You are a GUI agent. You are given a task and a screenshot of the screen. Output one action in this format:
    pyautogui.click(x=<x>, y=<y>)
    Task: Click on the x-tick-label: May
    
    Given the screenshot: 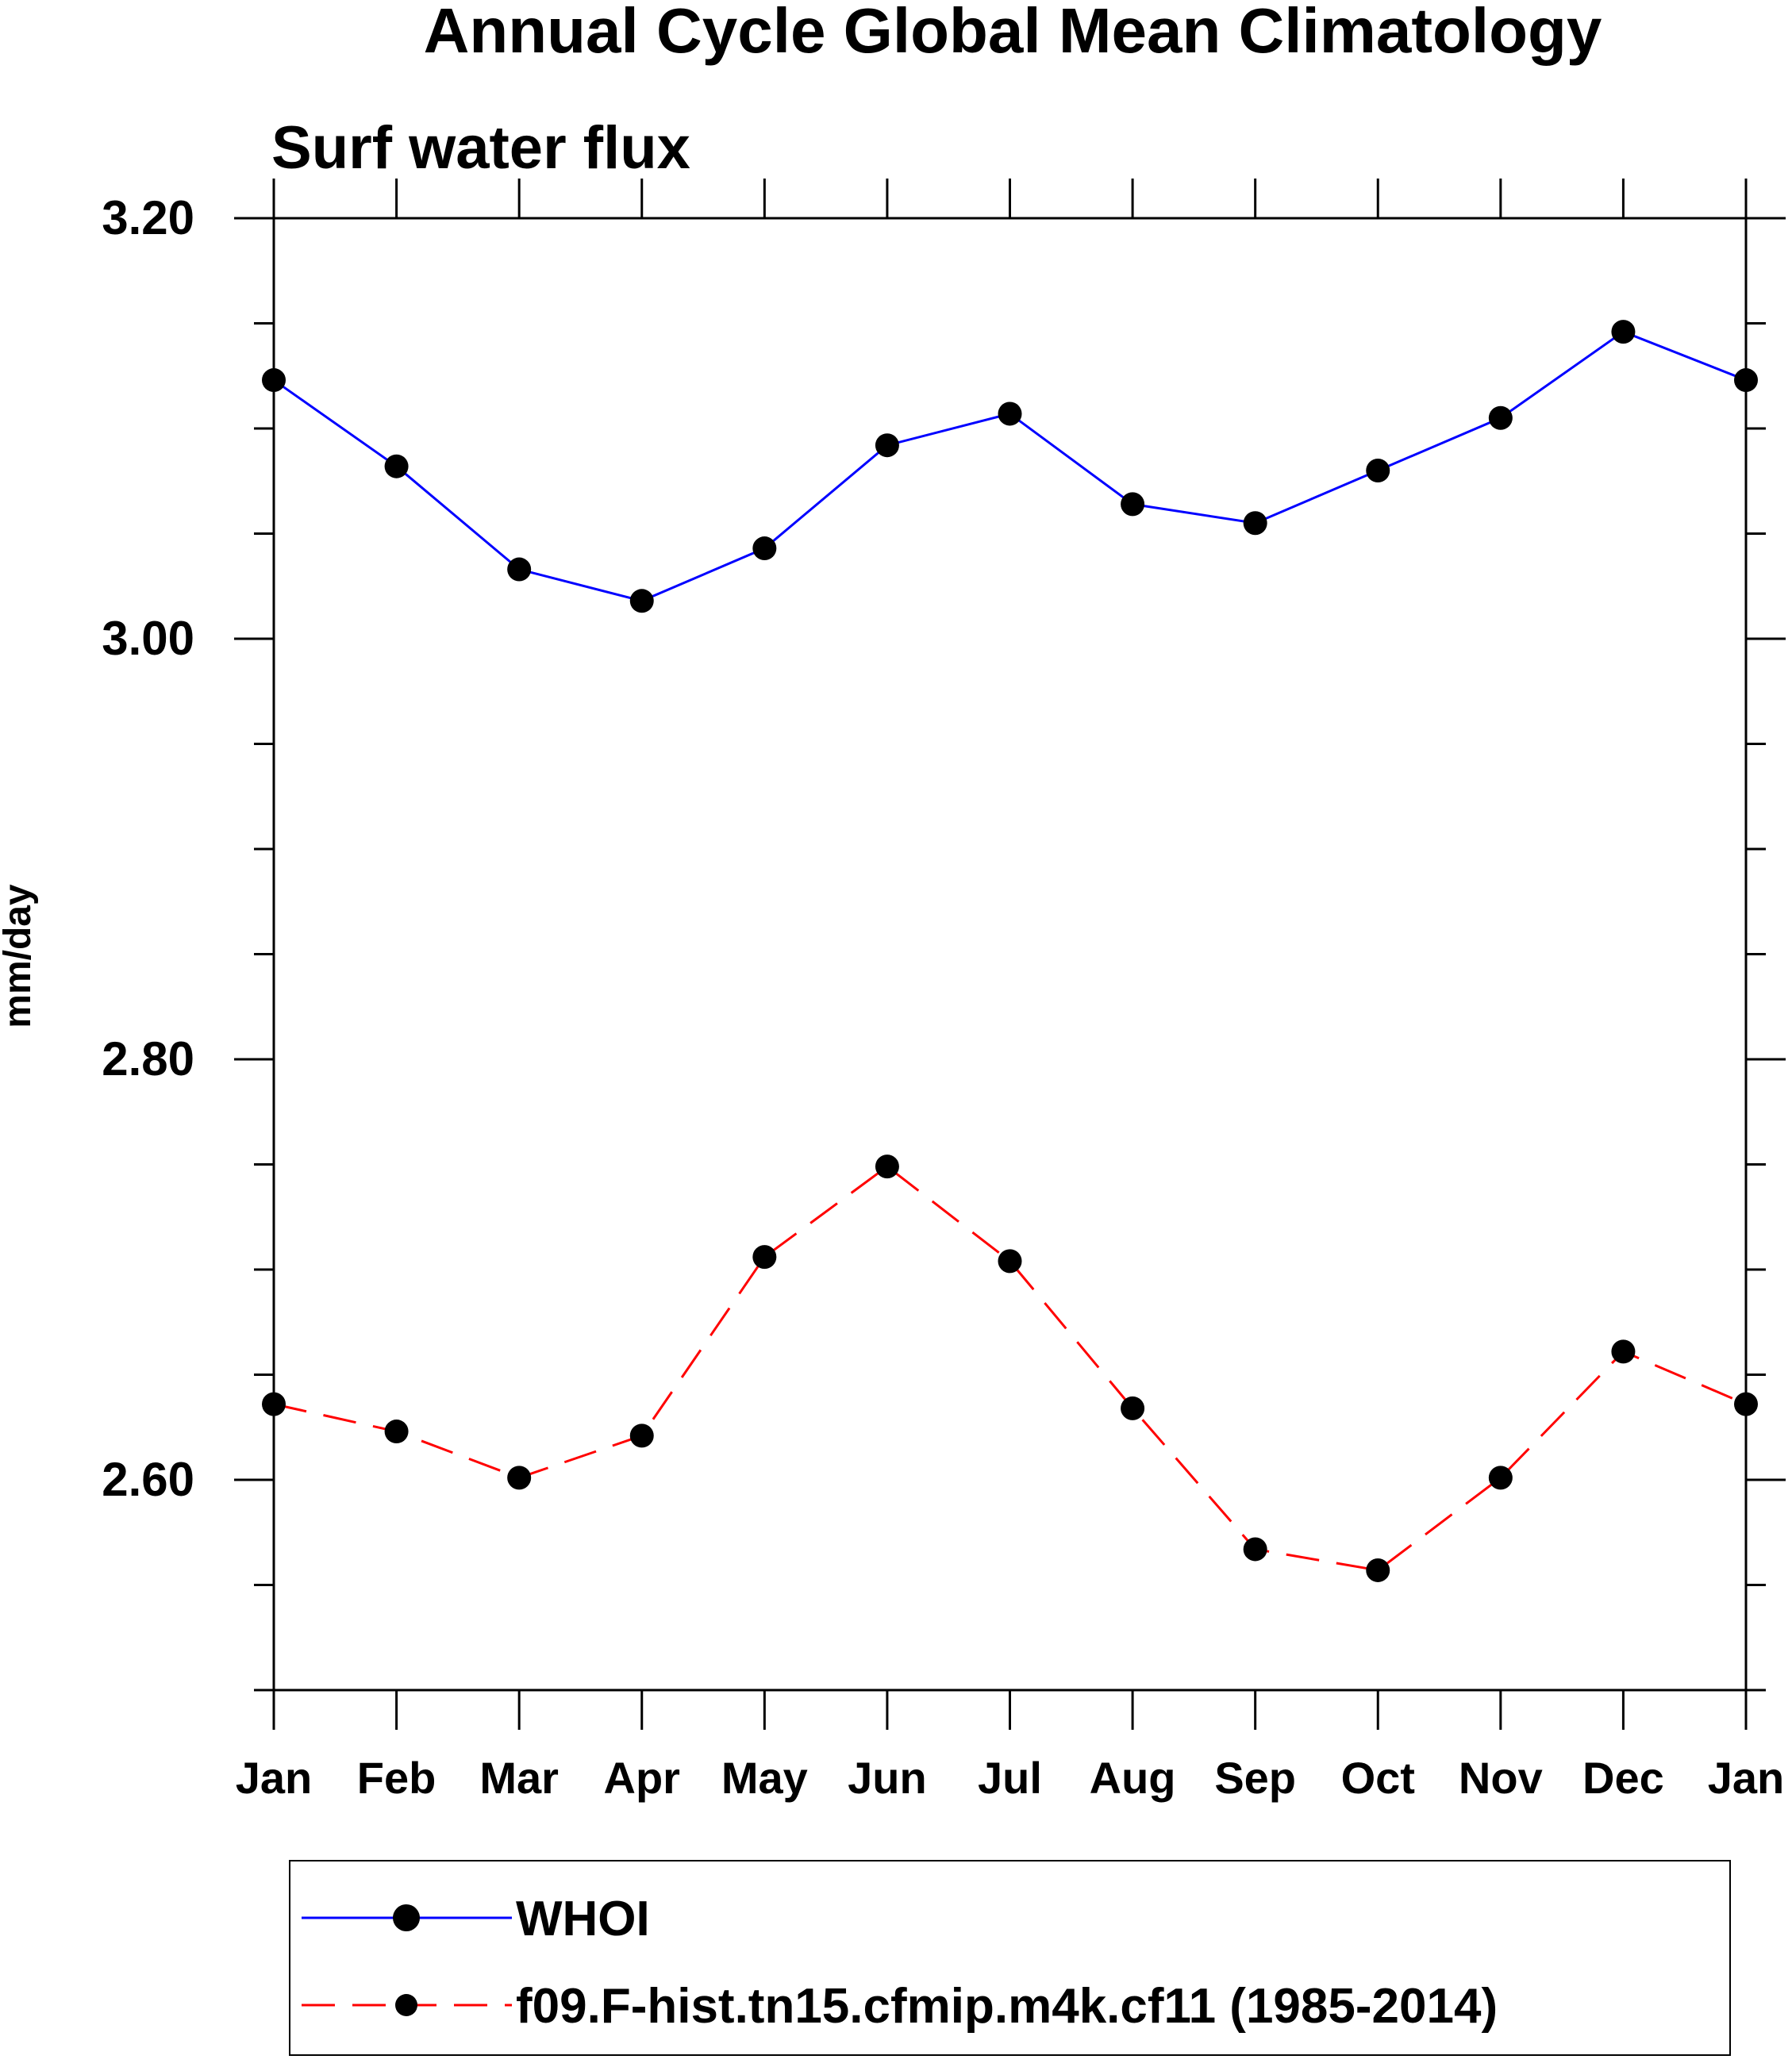 What is the action you would take?
    pyautogui.click(x=764, y=1778)
    